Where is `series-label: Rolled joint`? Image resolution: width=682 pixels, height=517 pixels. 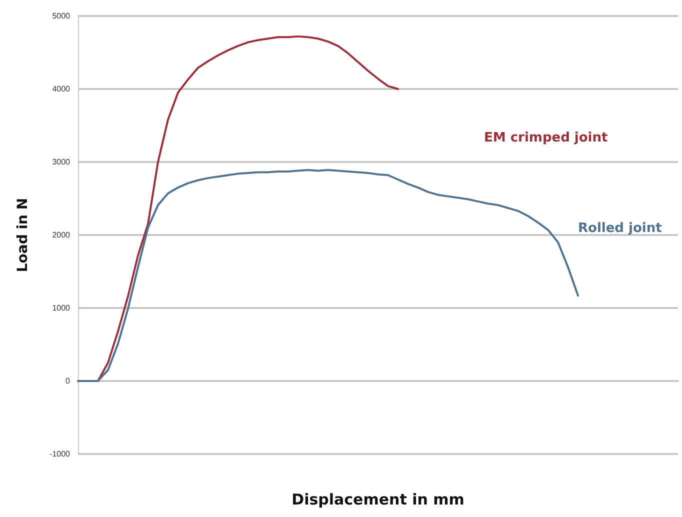 series-label: Rolled joint is located at coordinates (620, 228).